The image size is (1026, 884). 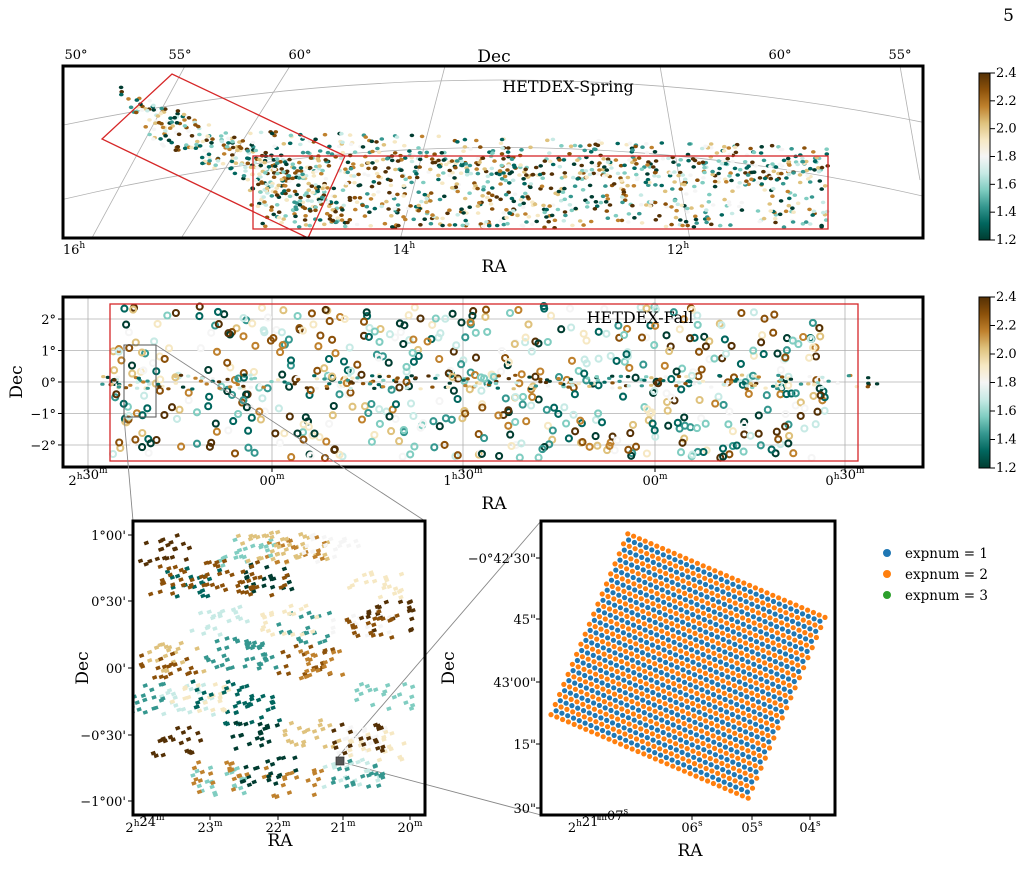 What do you see at coordinates (1006, 184) in the screenshot?
I see `colorbar-tick-label: 1.6` at bounding box center [1006, 184].